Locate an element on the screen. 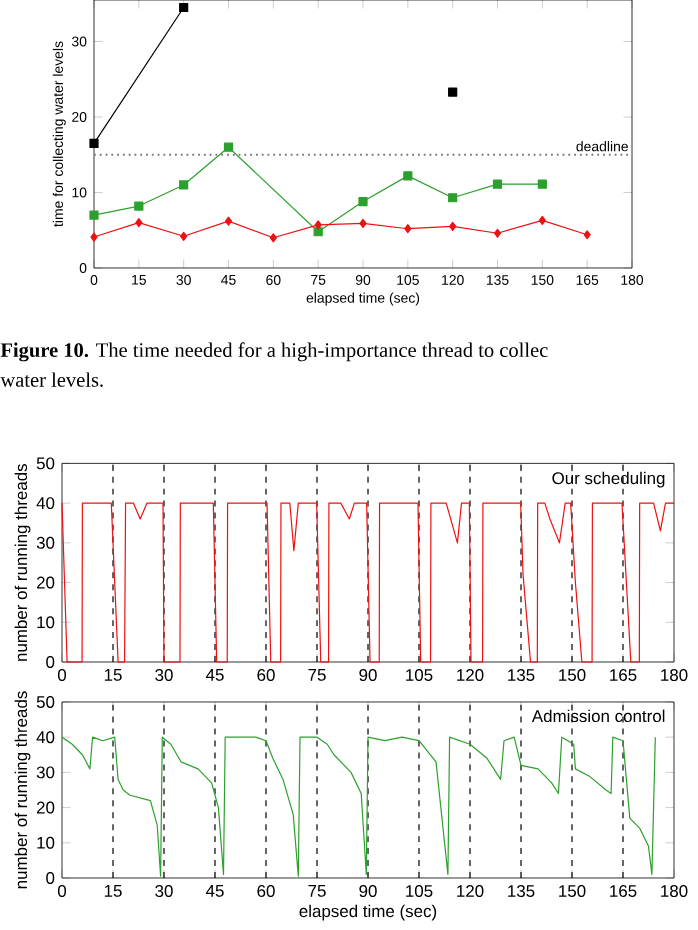 This screenshot has width=698, height=930. series-label: Our scheduling is located at coordinates (608, 479).